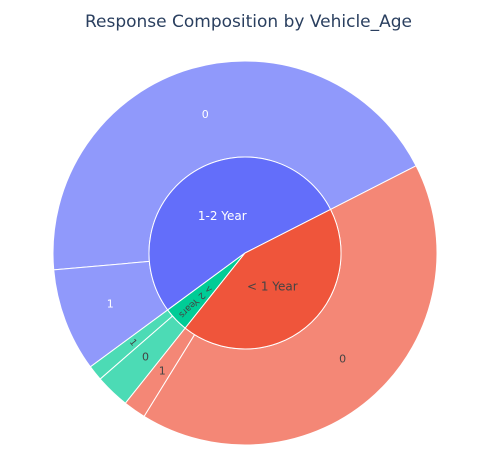  Describe the element at coordinates (248, 22) in the screenshot. I see `chart-title: Response Composition by Vehicle_Age` at that location.